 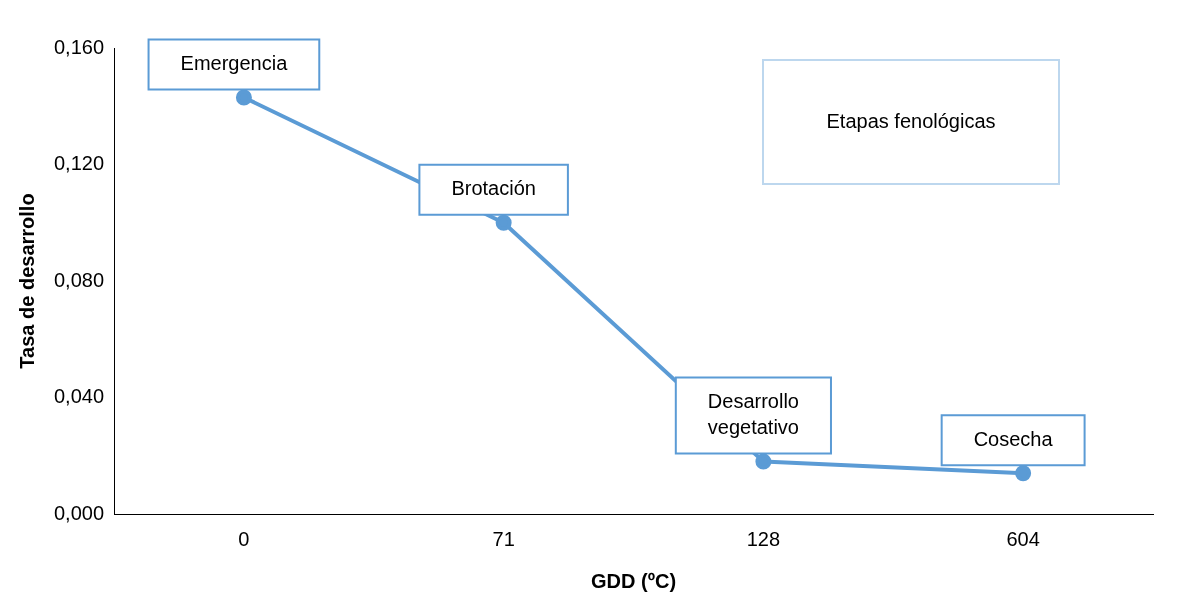 What do you see at coordinates (503, 538) in the screenshot?
I see `x-tick-label: 71` at bounding box center [503, 538].